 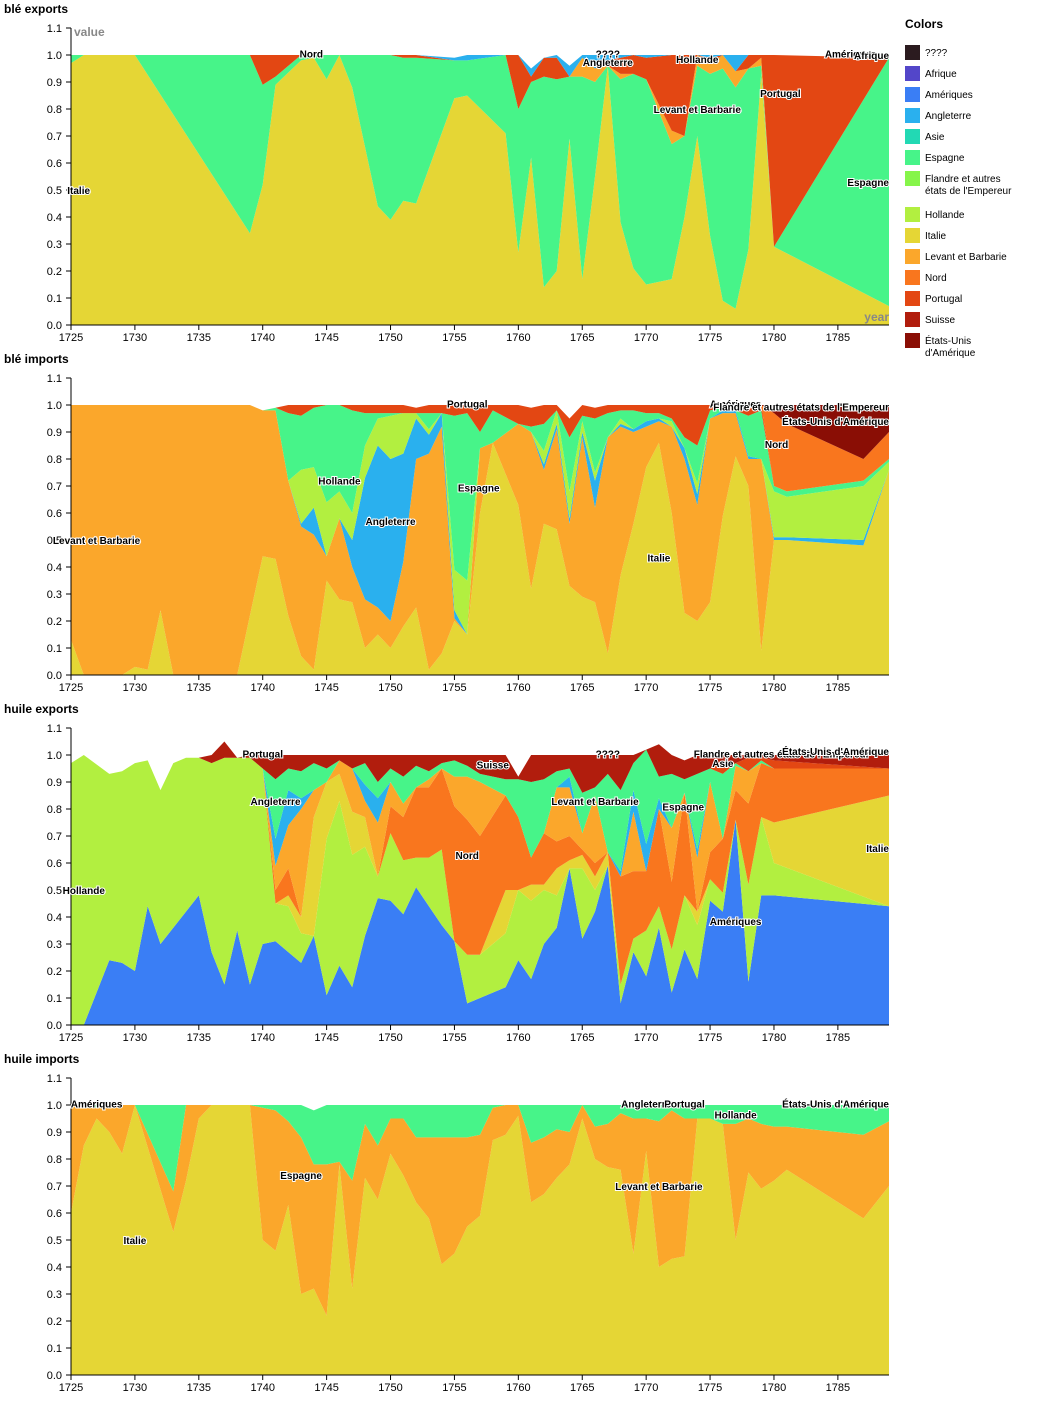 What do you see at coordinates (931, 73) in the screenshot?
I see `legend-item-afrique: Afrique` at bounding box center [931, 73].